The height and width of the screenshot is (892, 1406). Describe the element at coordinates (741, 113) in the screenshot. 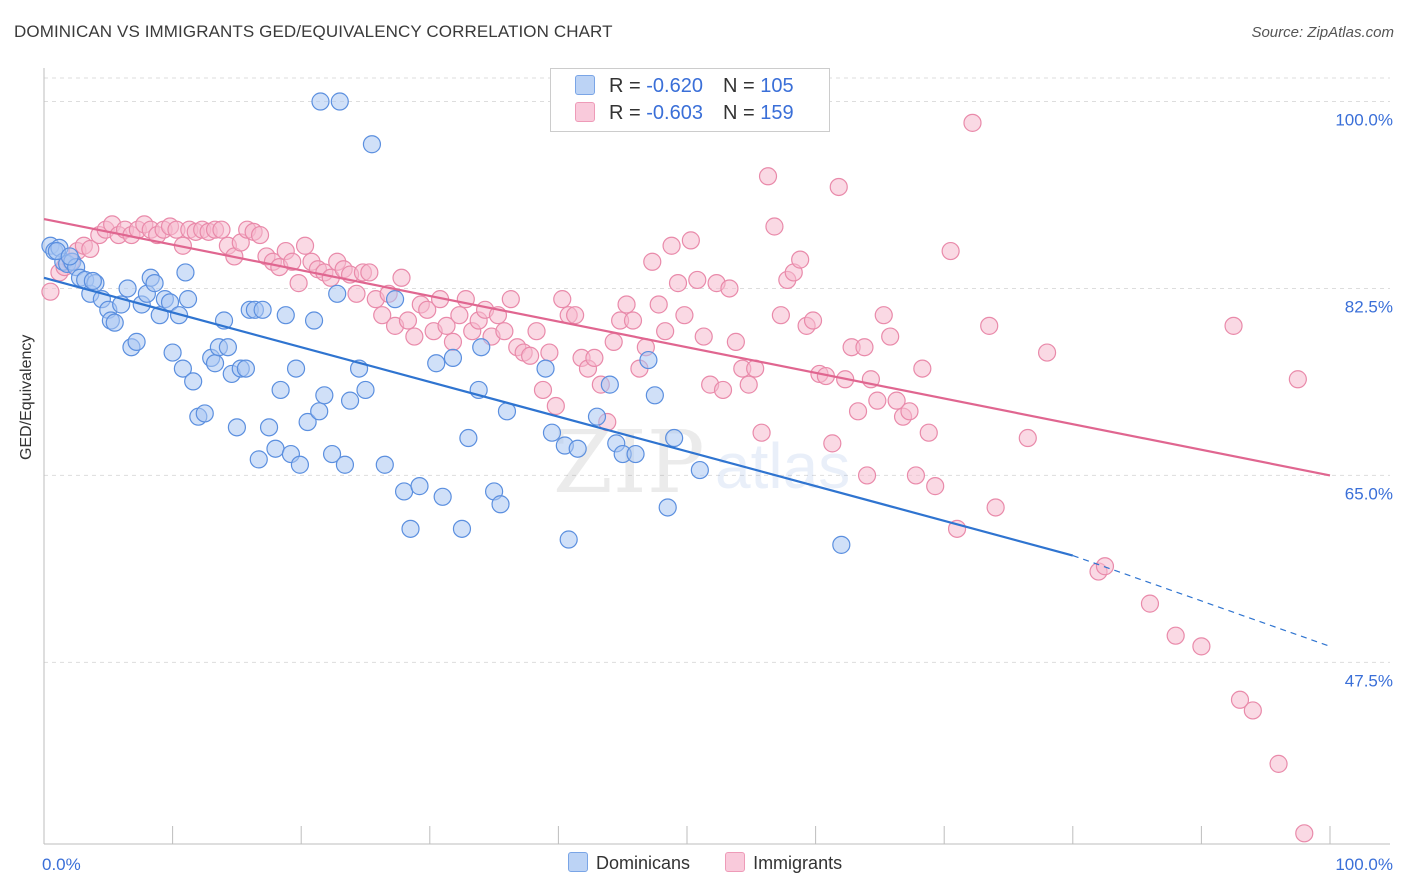

I see `legend-n-label: N =` at that location.